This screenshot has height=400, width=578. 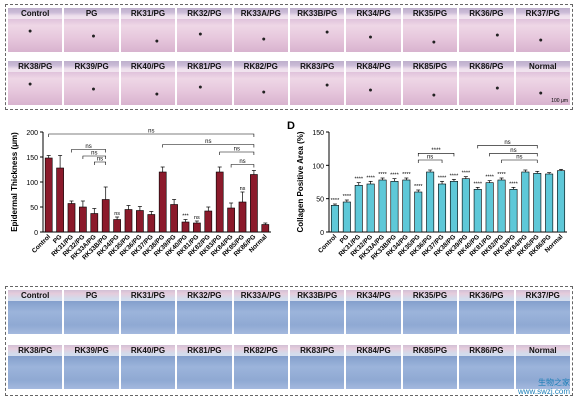 What do you see at coordinates (14, 182) in the screenshot?
I see `y-axis-label: Epidermal Thickness (μm)` at bounding box center [14, 182].